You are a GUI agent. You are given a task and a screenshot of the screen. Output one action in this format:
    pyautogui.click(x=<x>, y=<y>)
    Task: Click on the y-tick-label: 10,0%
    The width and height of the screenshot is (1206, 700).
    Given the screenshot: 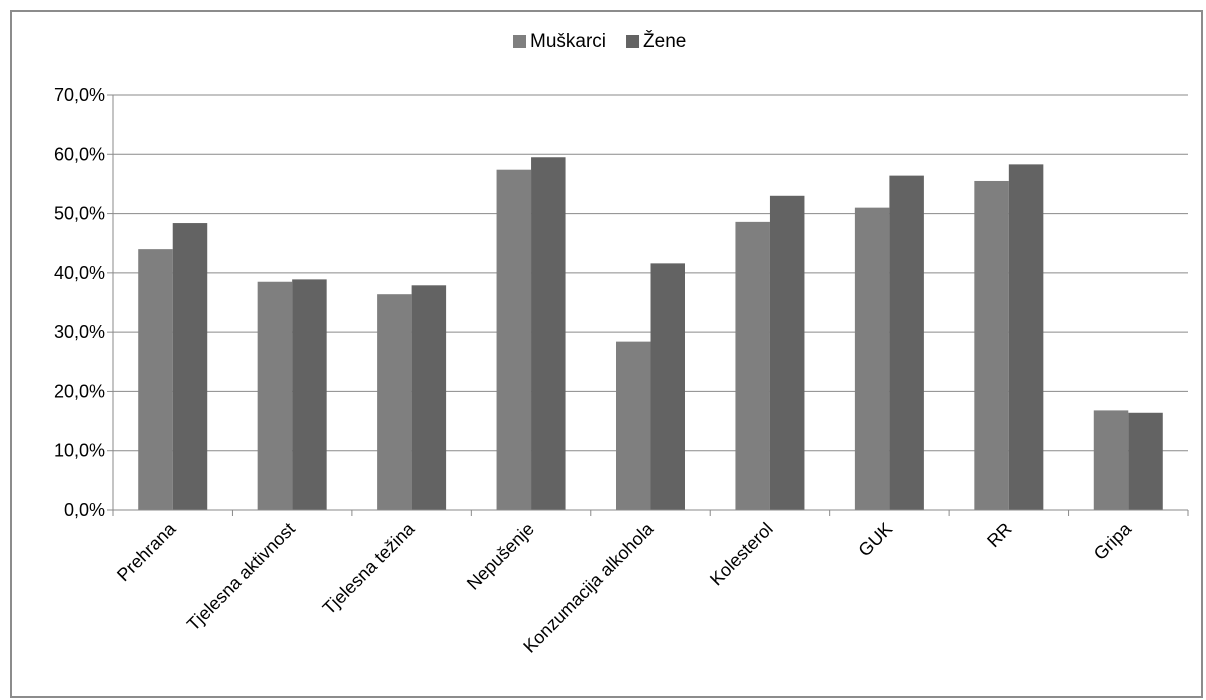 What is the action you would take?
    pyautogui.click(x=79, y=451)
    